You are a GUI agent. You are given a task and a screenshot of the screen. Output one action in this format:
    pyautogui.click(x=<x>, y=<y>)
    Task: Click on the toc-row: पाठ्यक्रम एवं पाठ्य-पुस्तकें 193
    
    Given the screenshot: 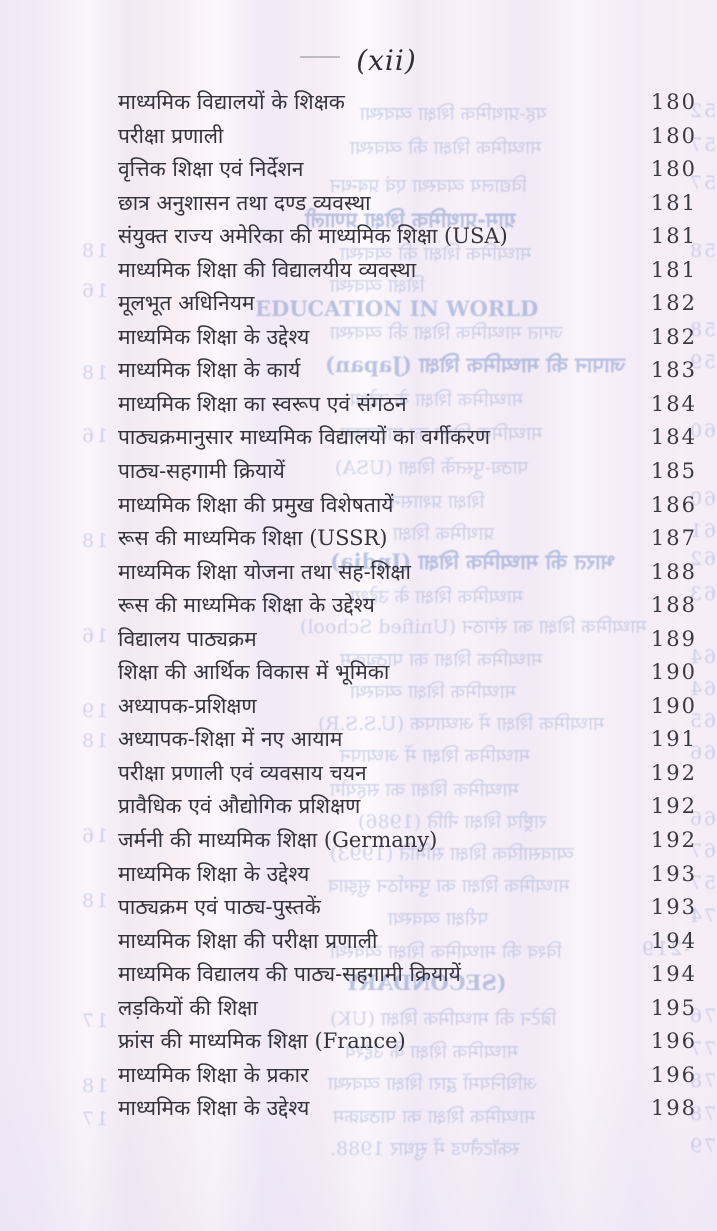 What is the action you would take?
    pyautogui.click(x=407, y=908)
    